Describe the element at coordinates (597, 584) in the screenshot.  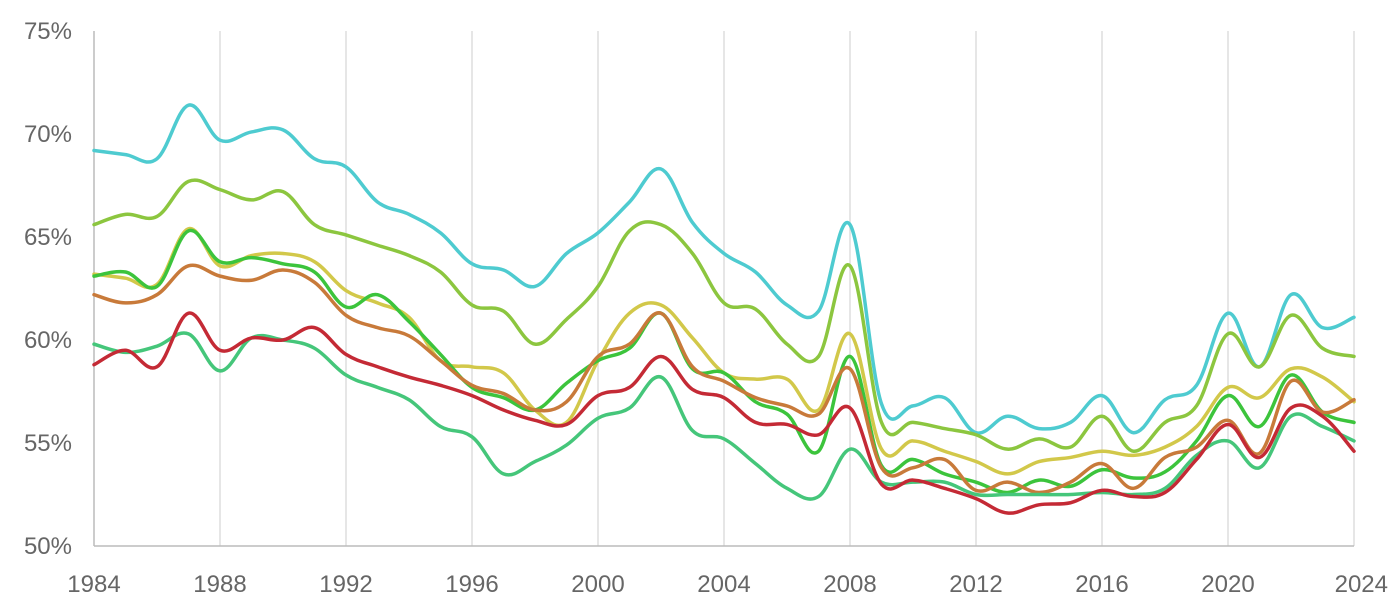
I see `x-tick-label: 2000` at that location.